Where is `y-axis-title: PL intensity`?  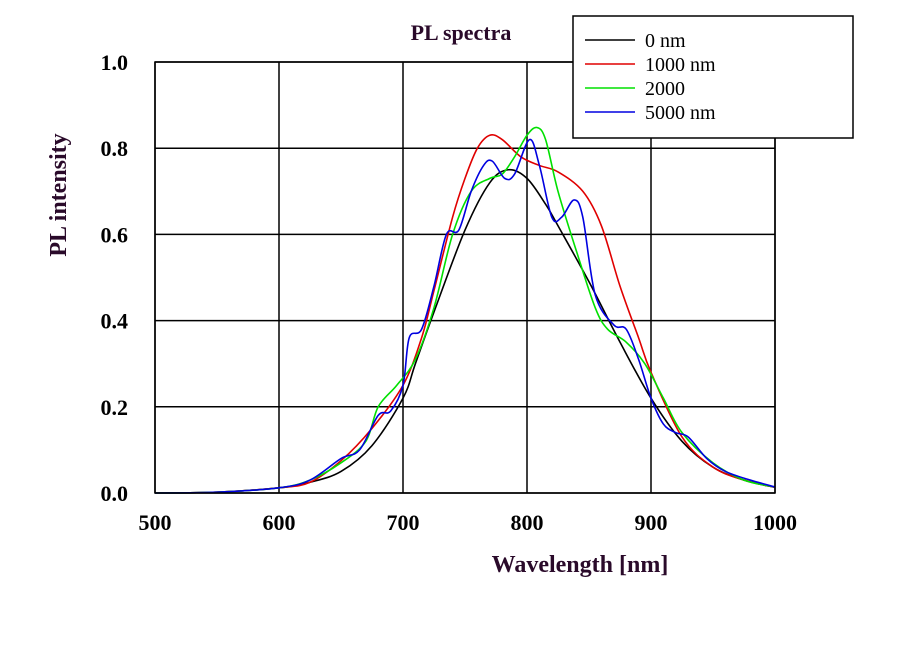 y-axis-title: PL intensity is located at coordinates (59, 194).